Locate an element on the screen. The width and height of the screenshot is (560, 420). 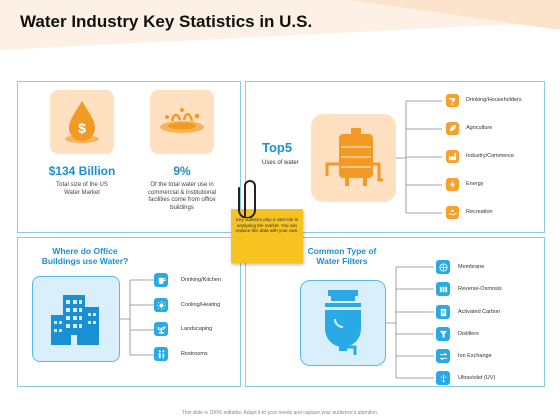
filter-item-distillers: Distillers is located at coordinates (468, 334).